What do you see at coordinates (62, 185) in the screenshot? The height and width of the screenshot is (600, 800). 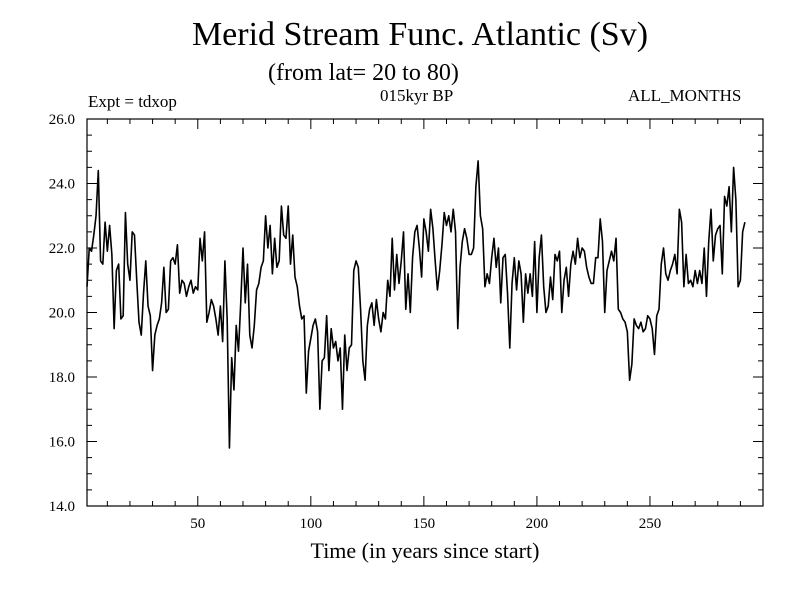 I see `y-tick-label: 24.0` at bounding box center [62, 185].